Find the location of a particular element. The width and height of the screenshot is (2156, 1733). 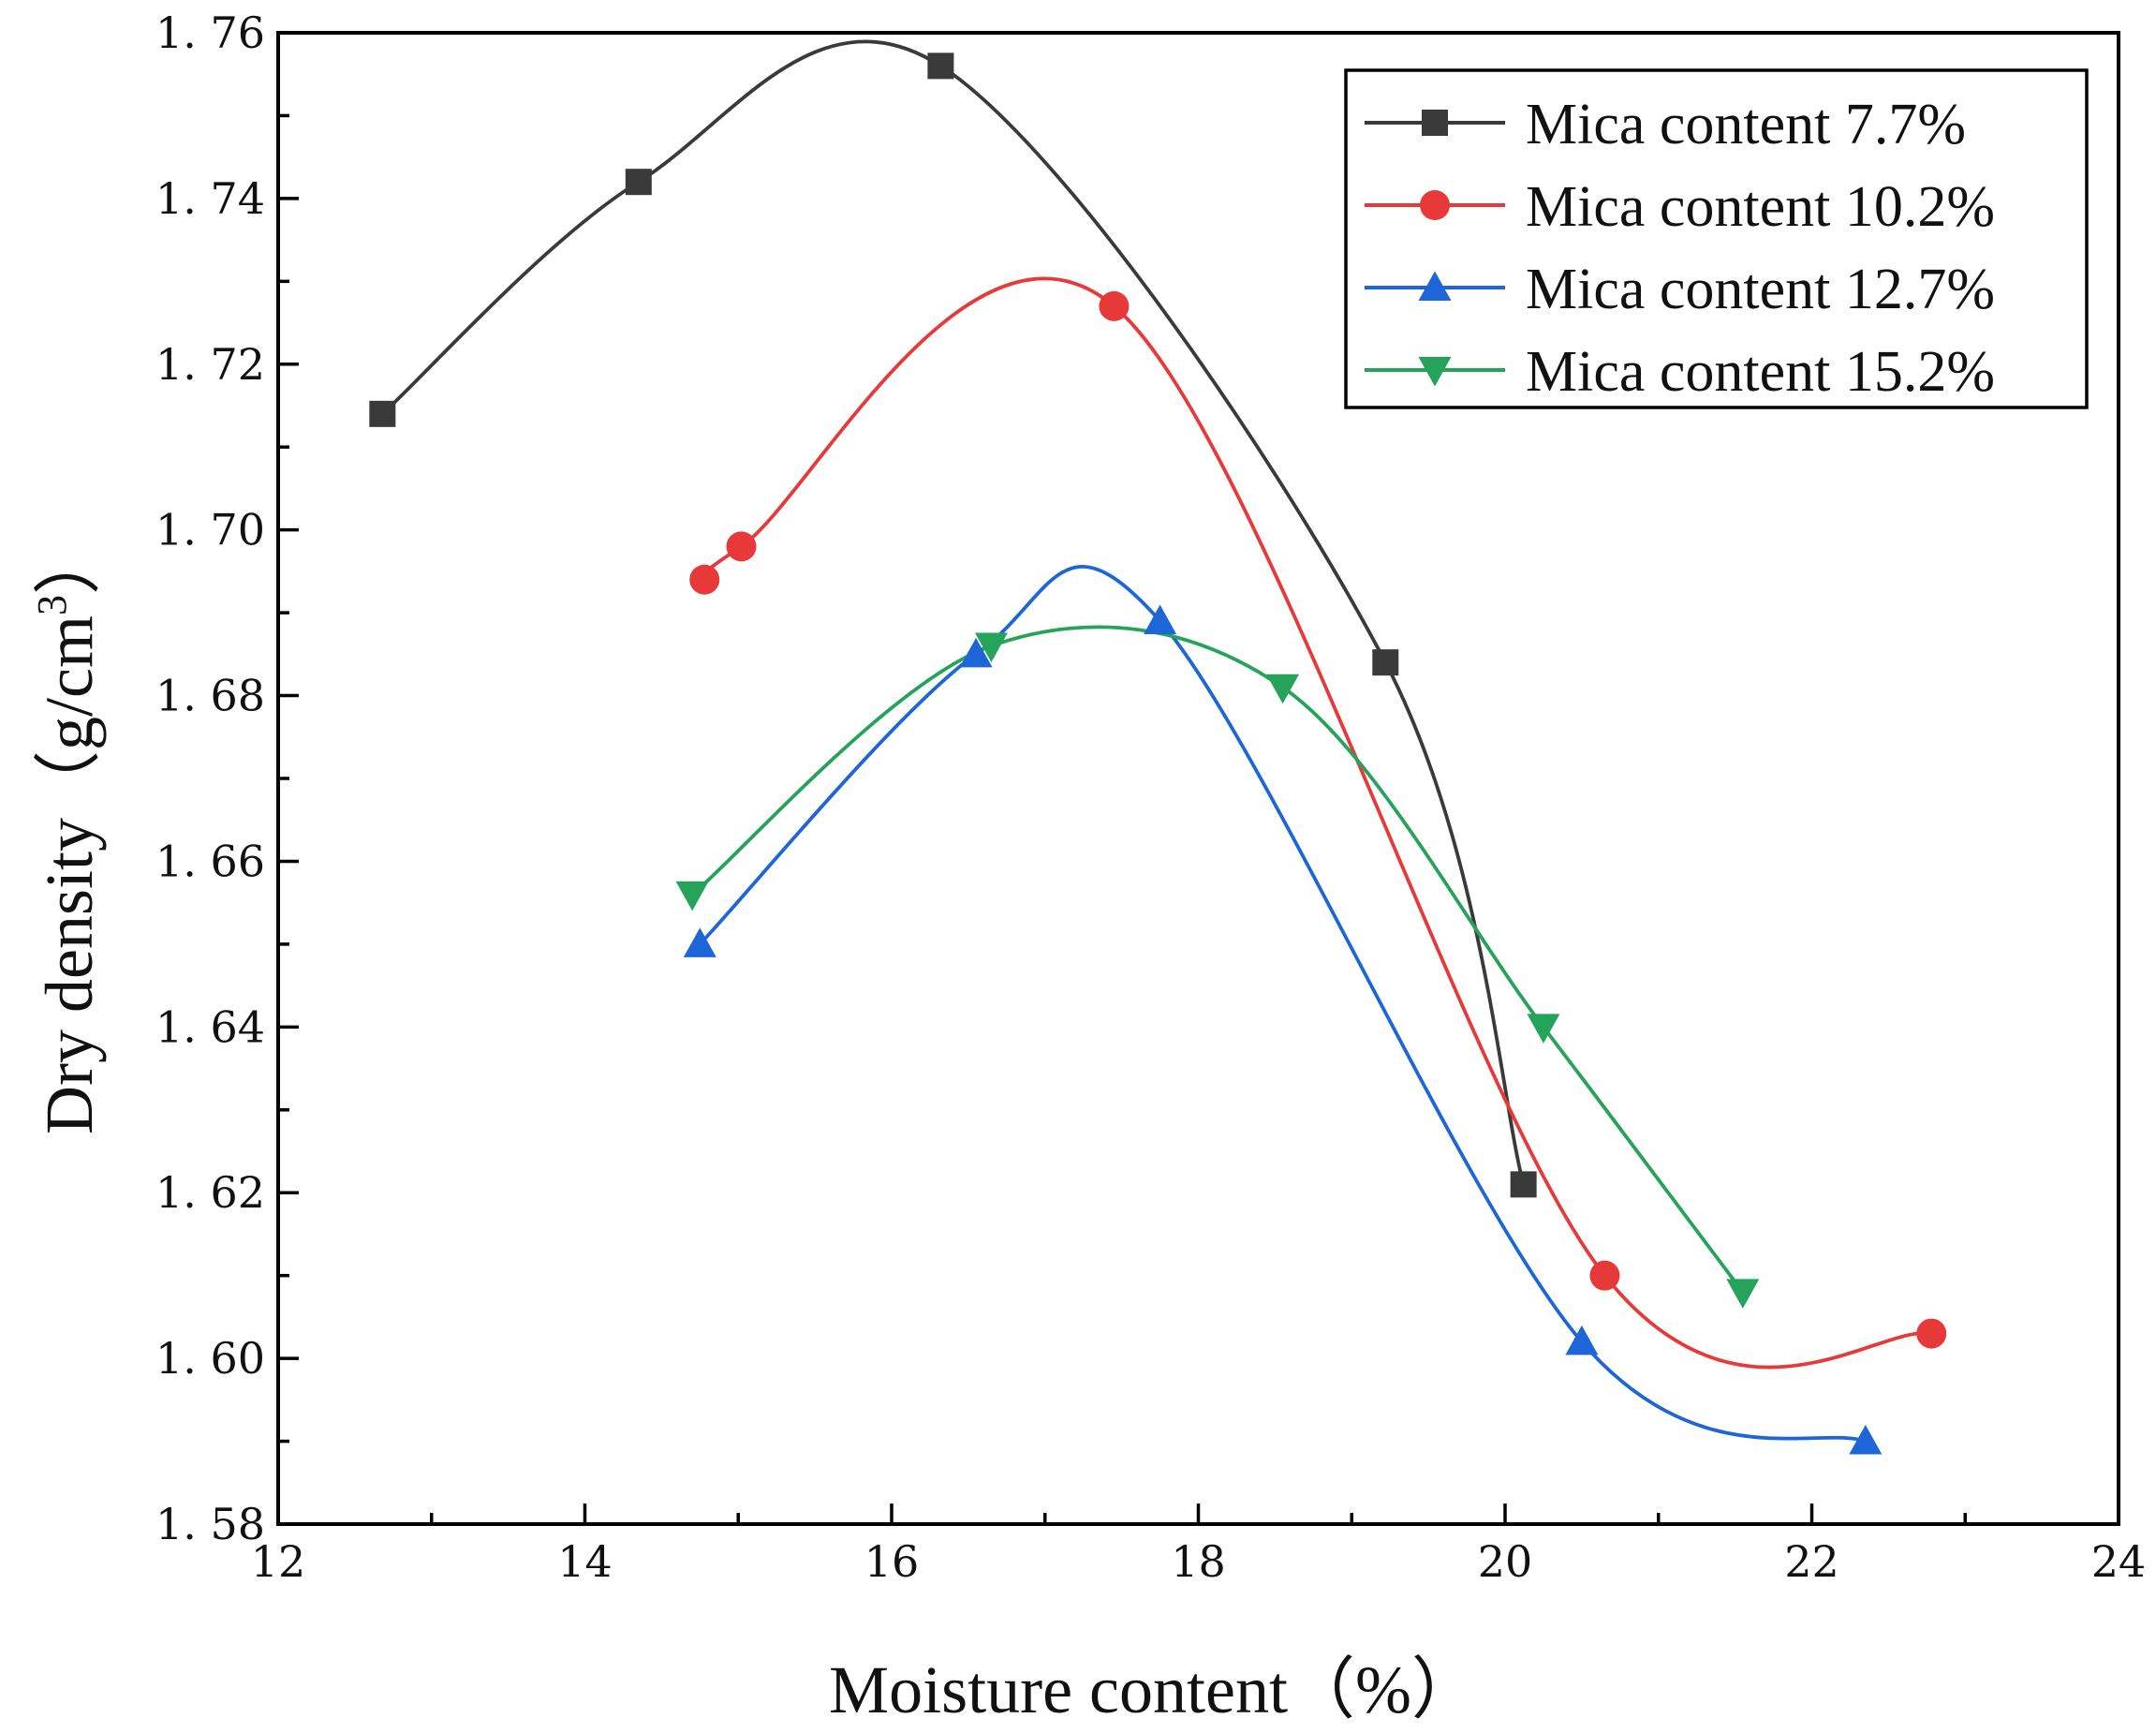

y-axis-title: Dry density（g/cm3） is located at coordinates (68, 830).